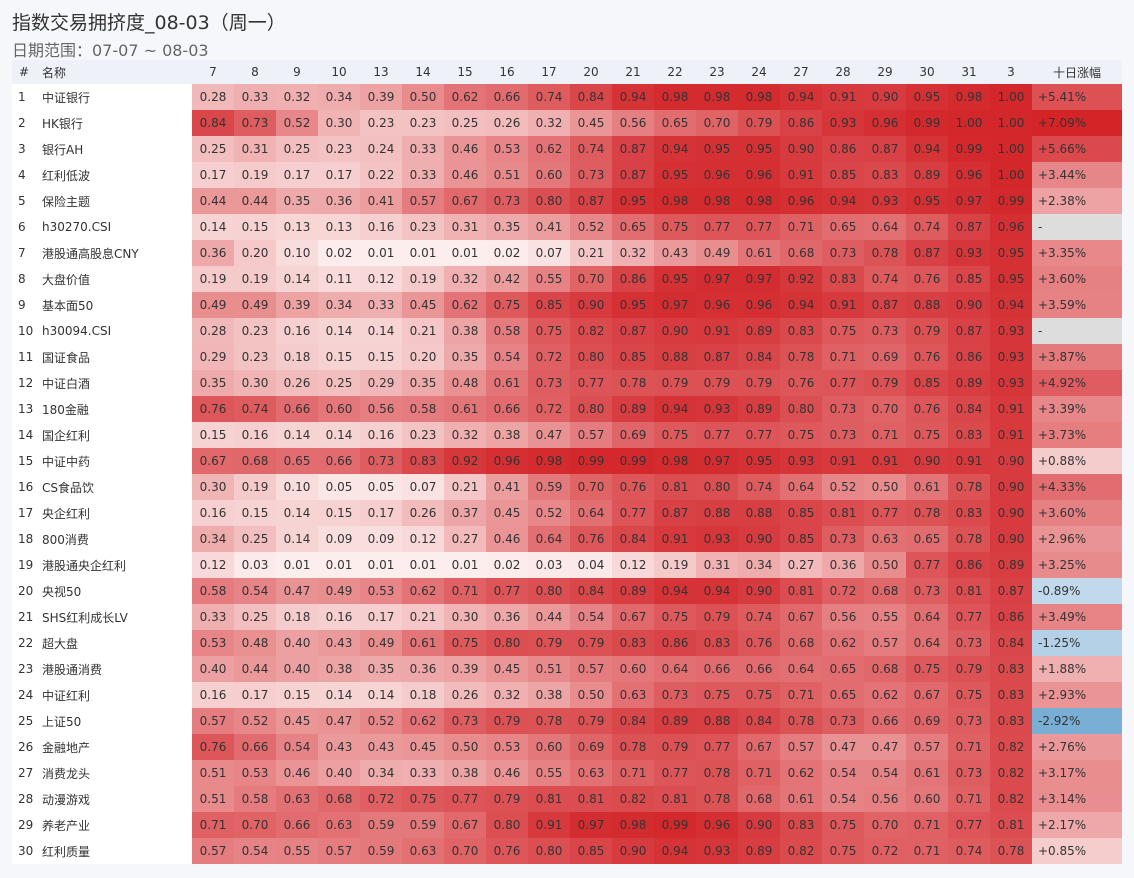  What do you see at coordinates (423, 149) in the screenshot?
I see `crowding-value: 0.33` at bounding box center [423, 149].